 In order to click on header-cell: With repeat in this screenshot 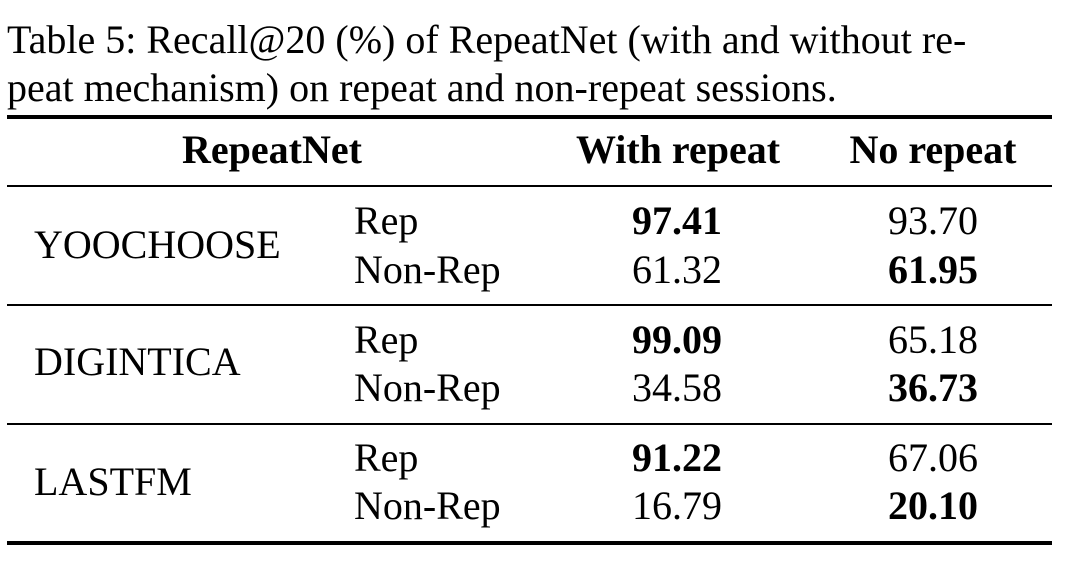, I will do `click(678, 149)`.